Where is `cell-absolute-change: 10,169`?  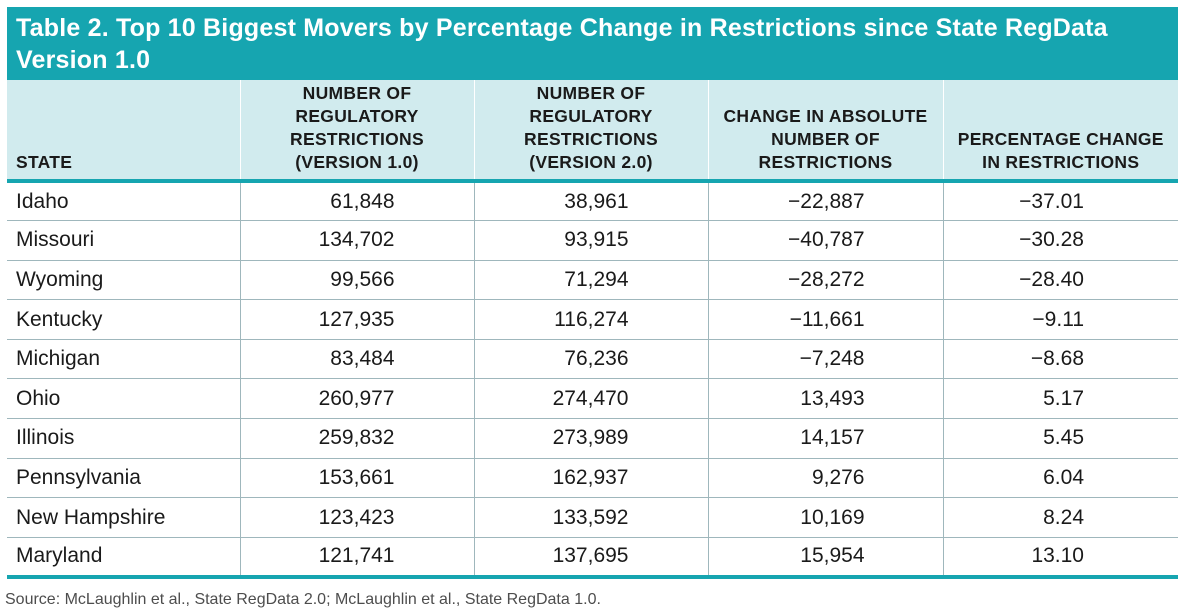
cell-absolute-change: 10,169 is located at coordinates (826, 517).